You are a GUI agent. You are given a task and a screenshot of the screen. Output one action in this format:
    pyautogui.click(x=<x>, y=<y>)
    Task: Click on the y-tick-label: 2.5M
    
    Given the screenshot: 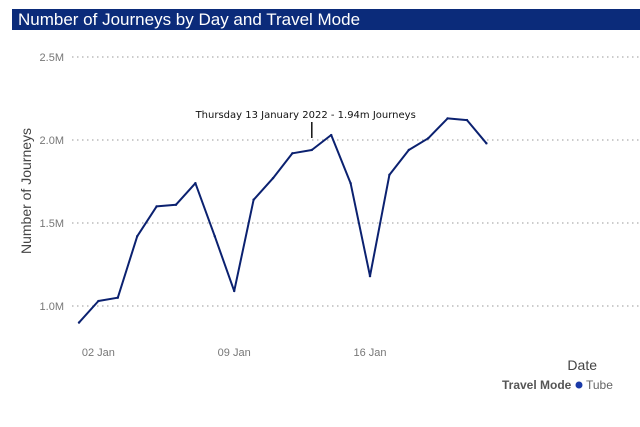 What is the action you would take?
    pyautogui.click(x=52, y=58)
    